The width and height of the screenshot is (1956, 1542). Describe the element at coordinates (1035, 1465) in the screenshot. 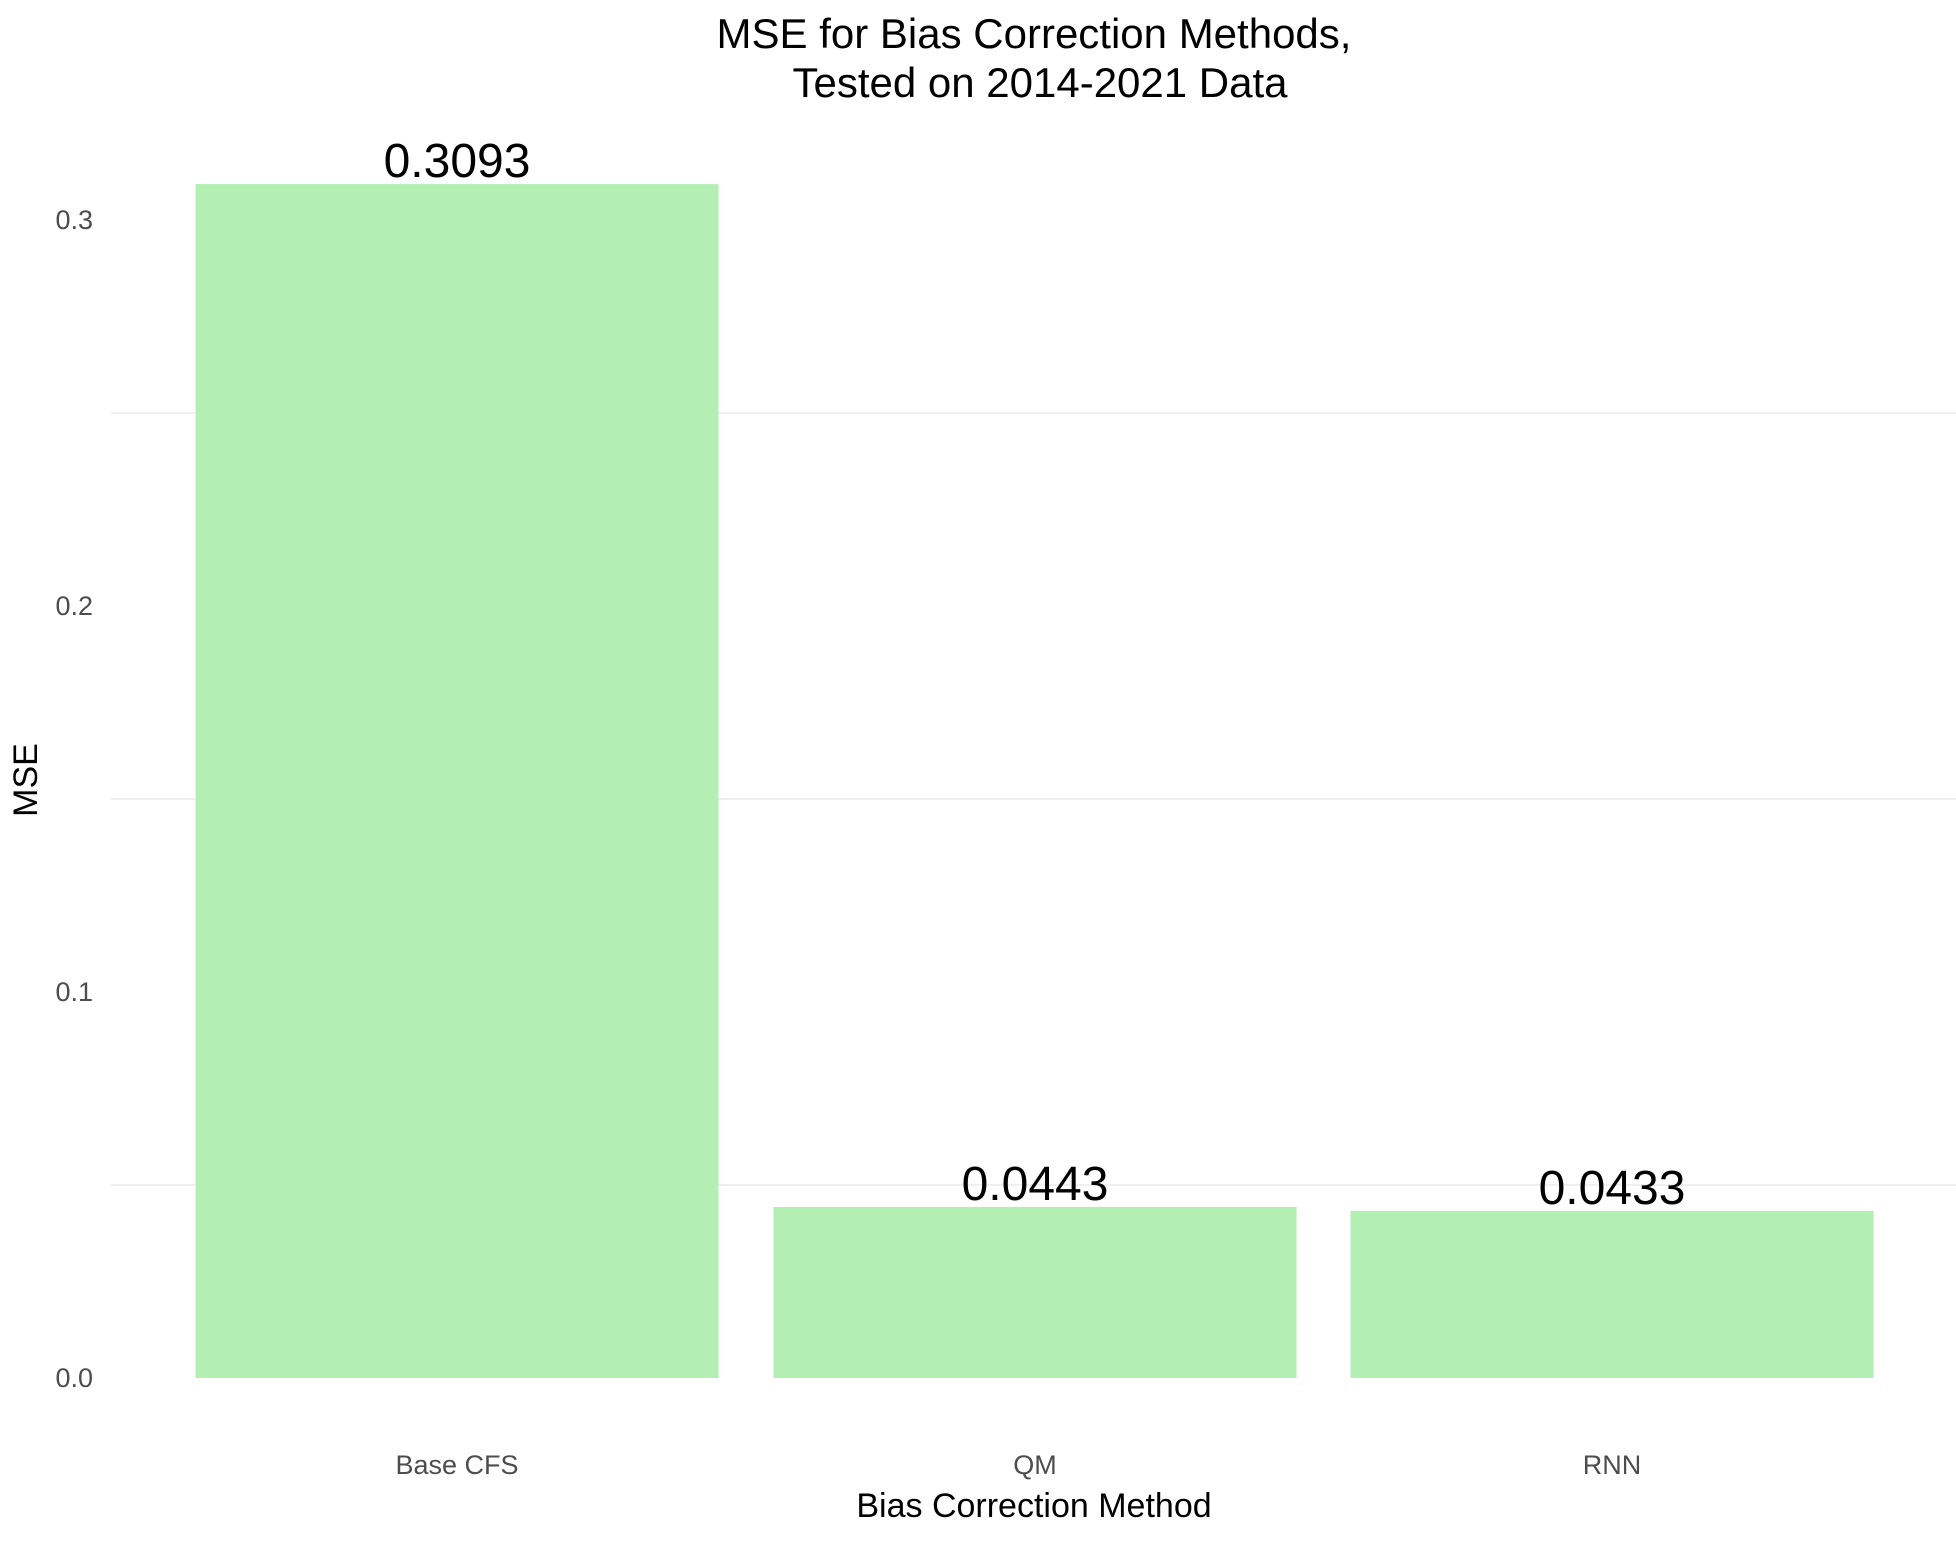

I see `x-tick-label: QM` at that location.